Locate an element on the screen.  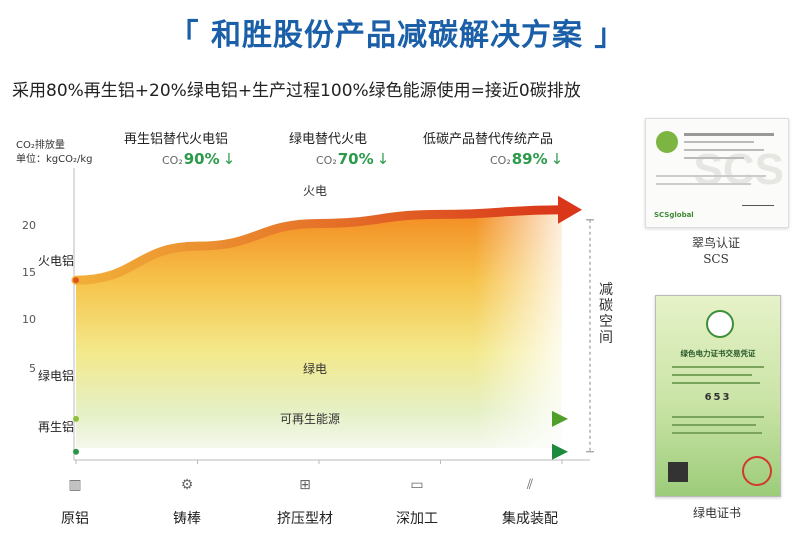
y-axis-unit: 单位：kgCO₂/kg is located at coordinates (54, 159).